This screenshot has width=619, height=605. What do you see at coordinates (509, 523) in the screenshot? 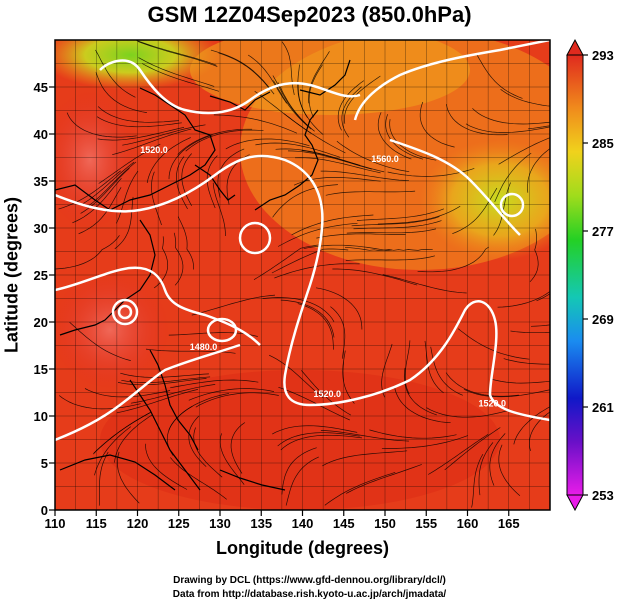
I see `x-tick-label: 165` at bounding box center [509, 523].